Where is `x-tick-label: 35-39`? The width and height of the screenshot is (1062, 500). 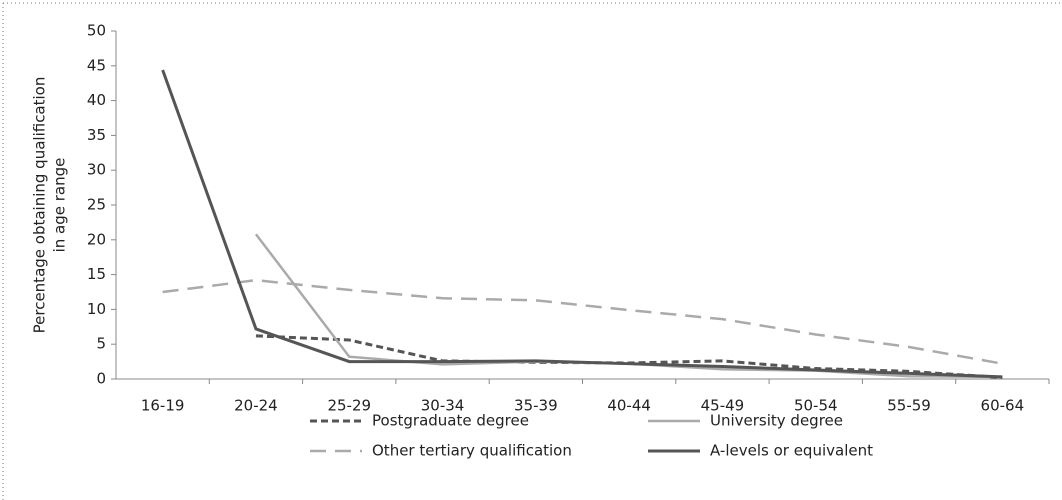
x-tick-label: 35-39 is located at coordinates (536, 406).